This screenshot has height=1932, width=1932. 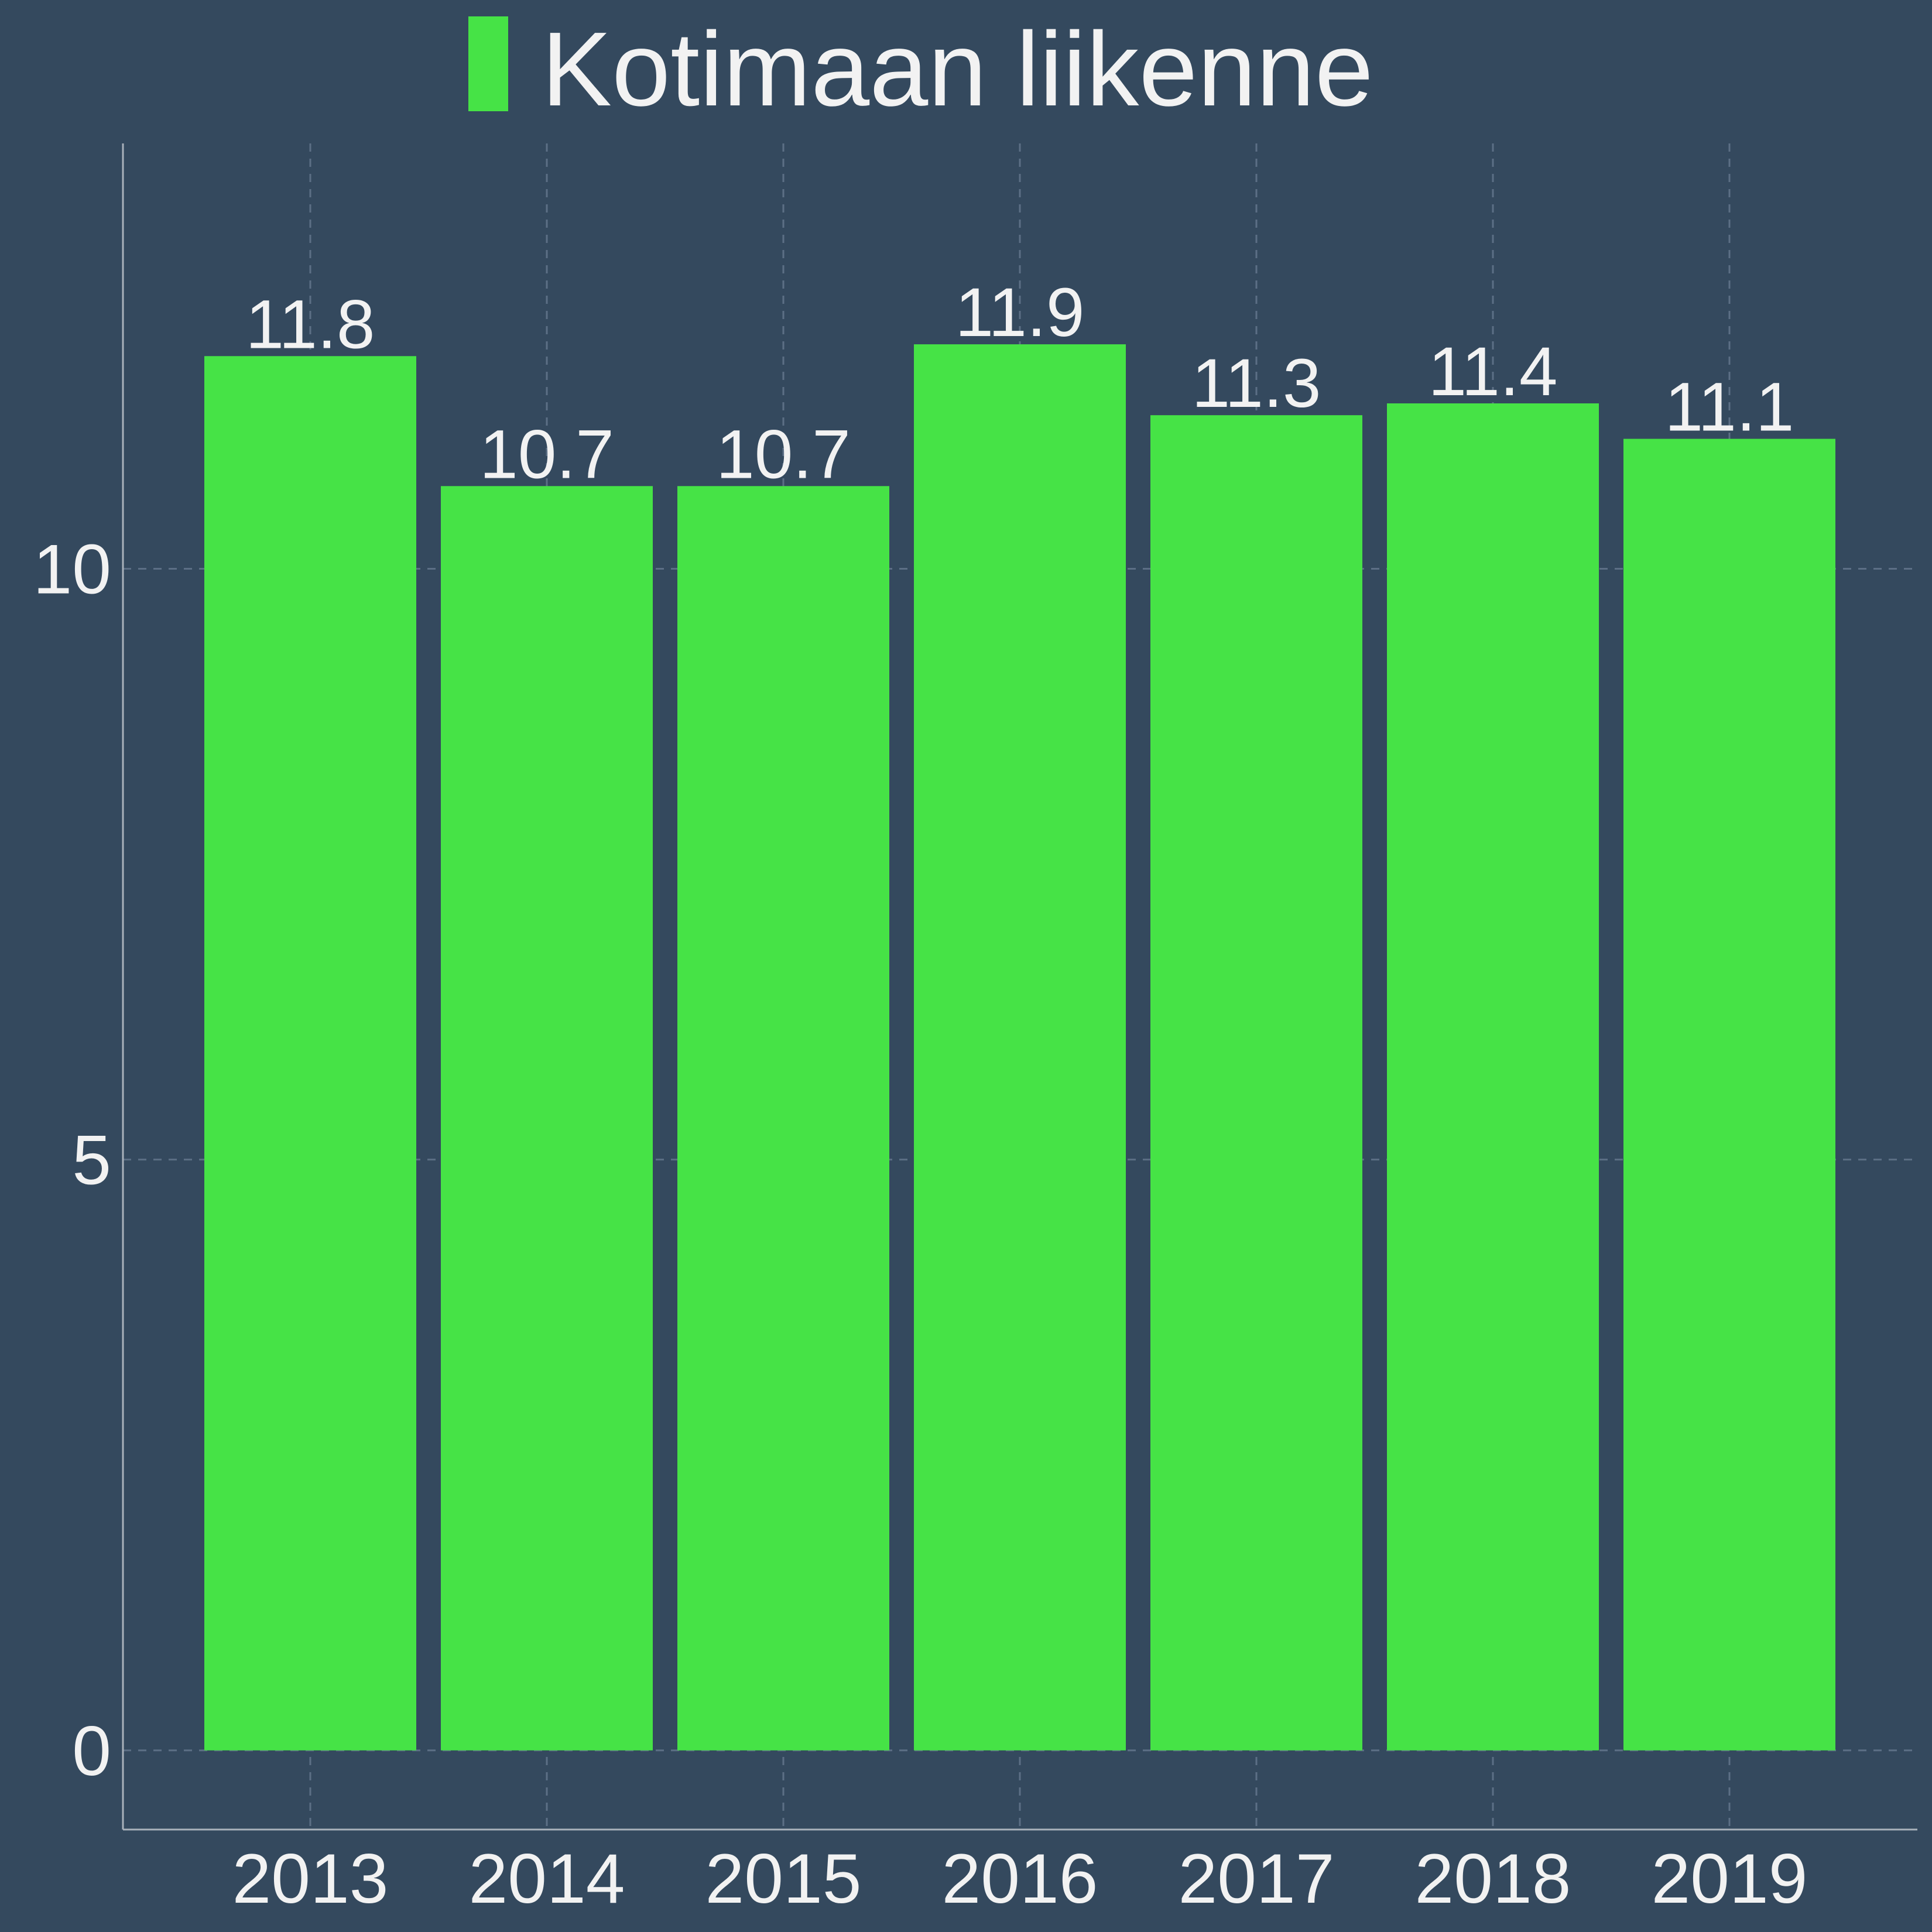 I want to click on legend-label: Kotimaan liikenne, so click(x=957, y=69).